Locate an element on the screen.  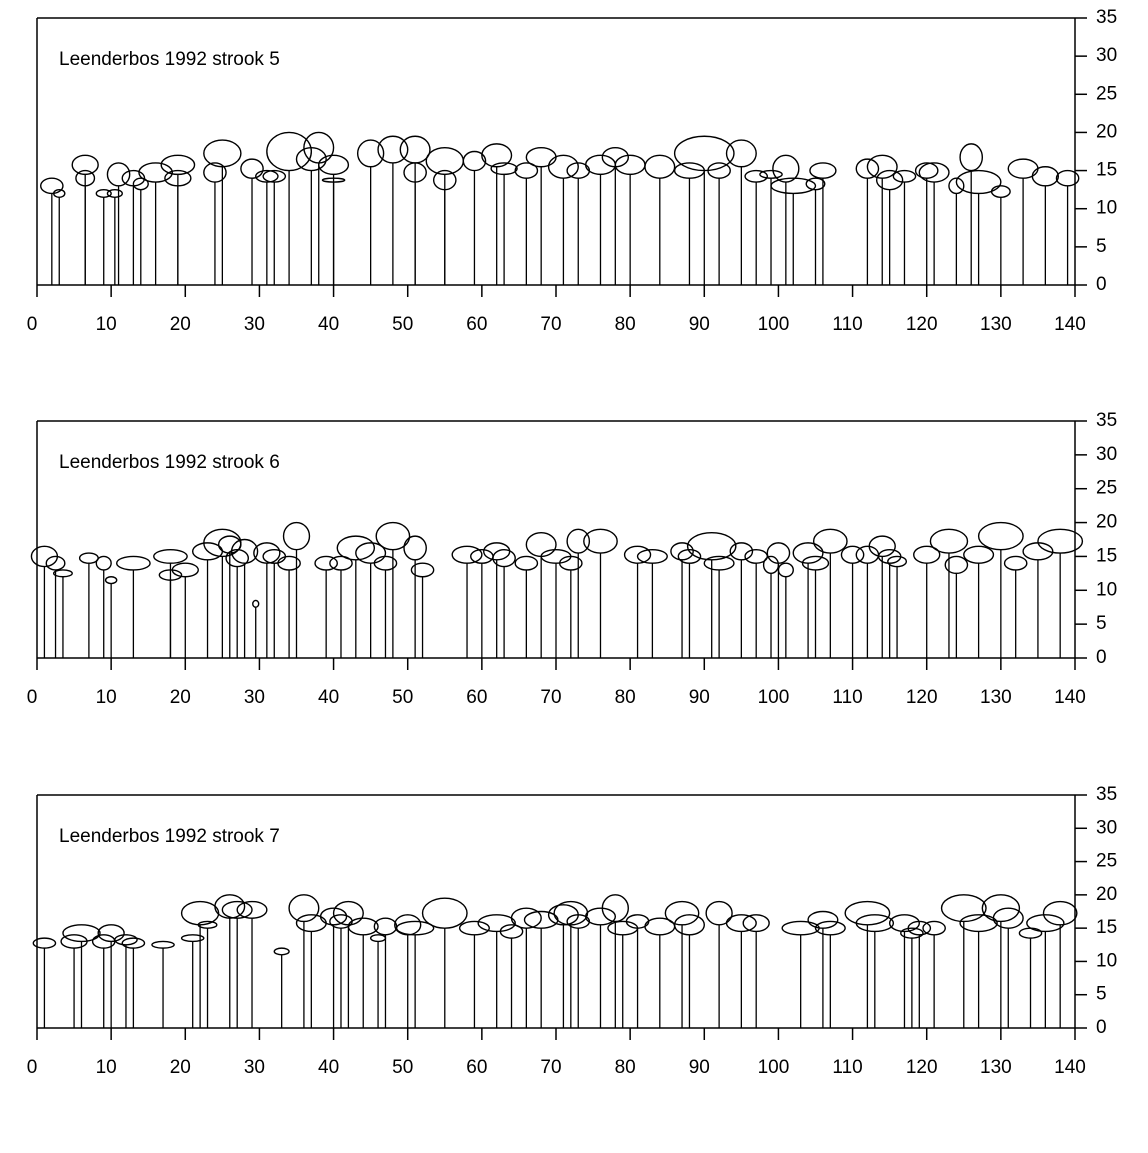
x-tick-label: 110 is located at coordinates (847, 697).